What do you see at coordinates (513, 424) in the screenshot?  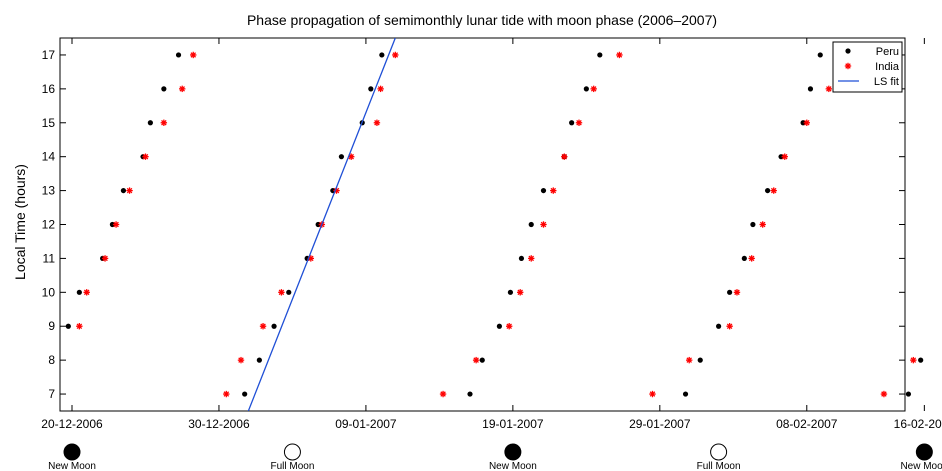 I see `x-tick-label: 19-01-2007` at bounding box center [513, 424].